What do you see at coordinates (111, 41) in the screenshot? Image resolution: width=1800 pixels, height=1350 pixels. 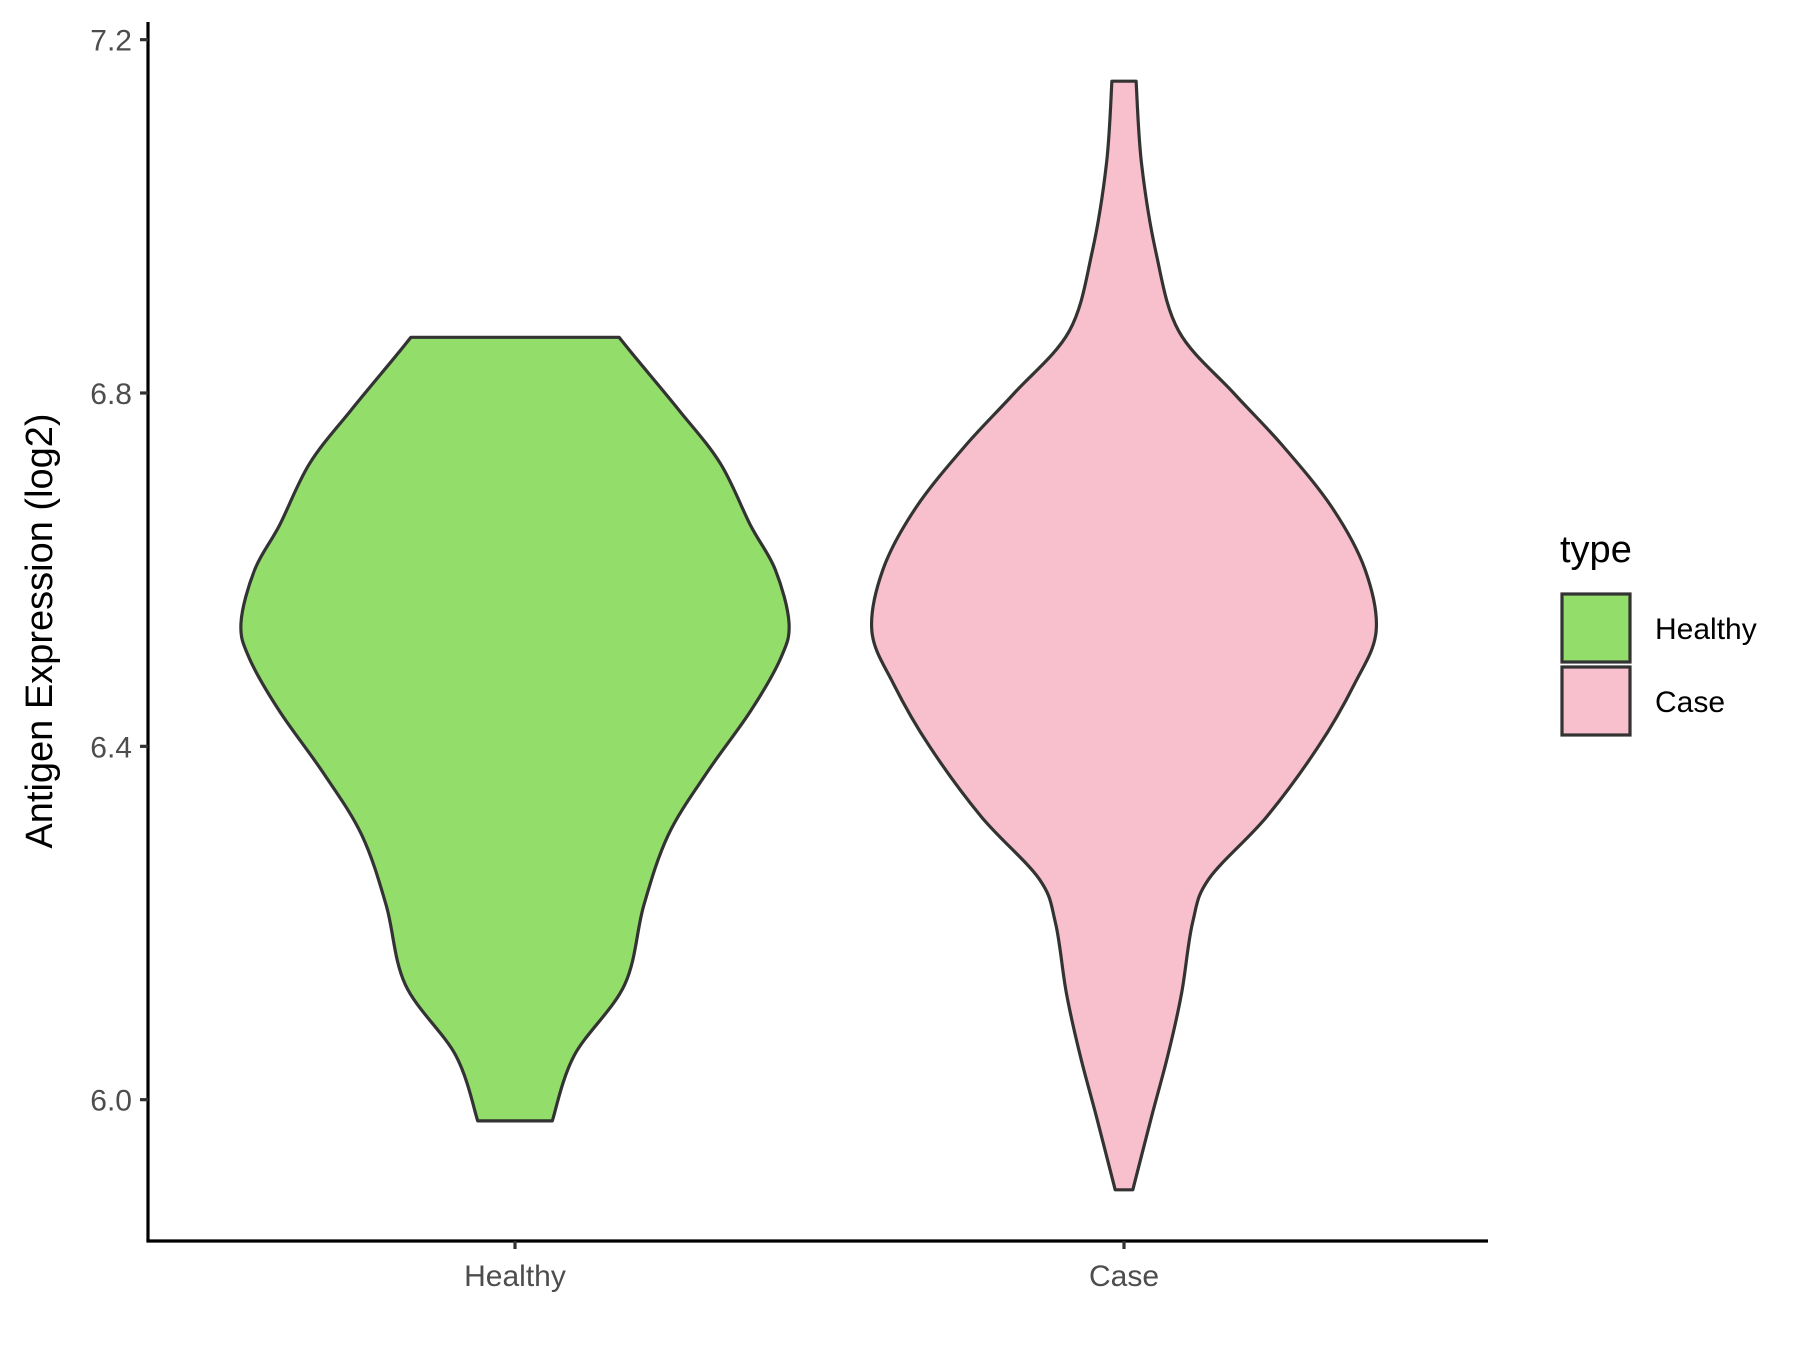 I see `y-tick-label: 7.2` at bounding box center [111, 41].